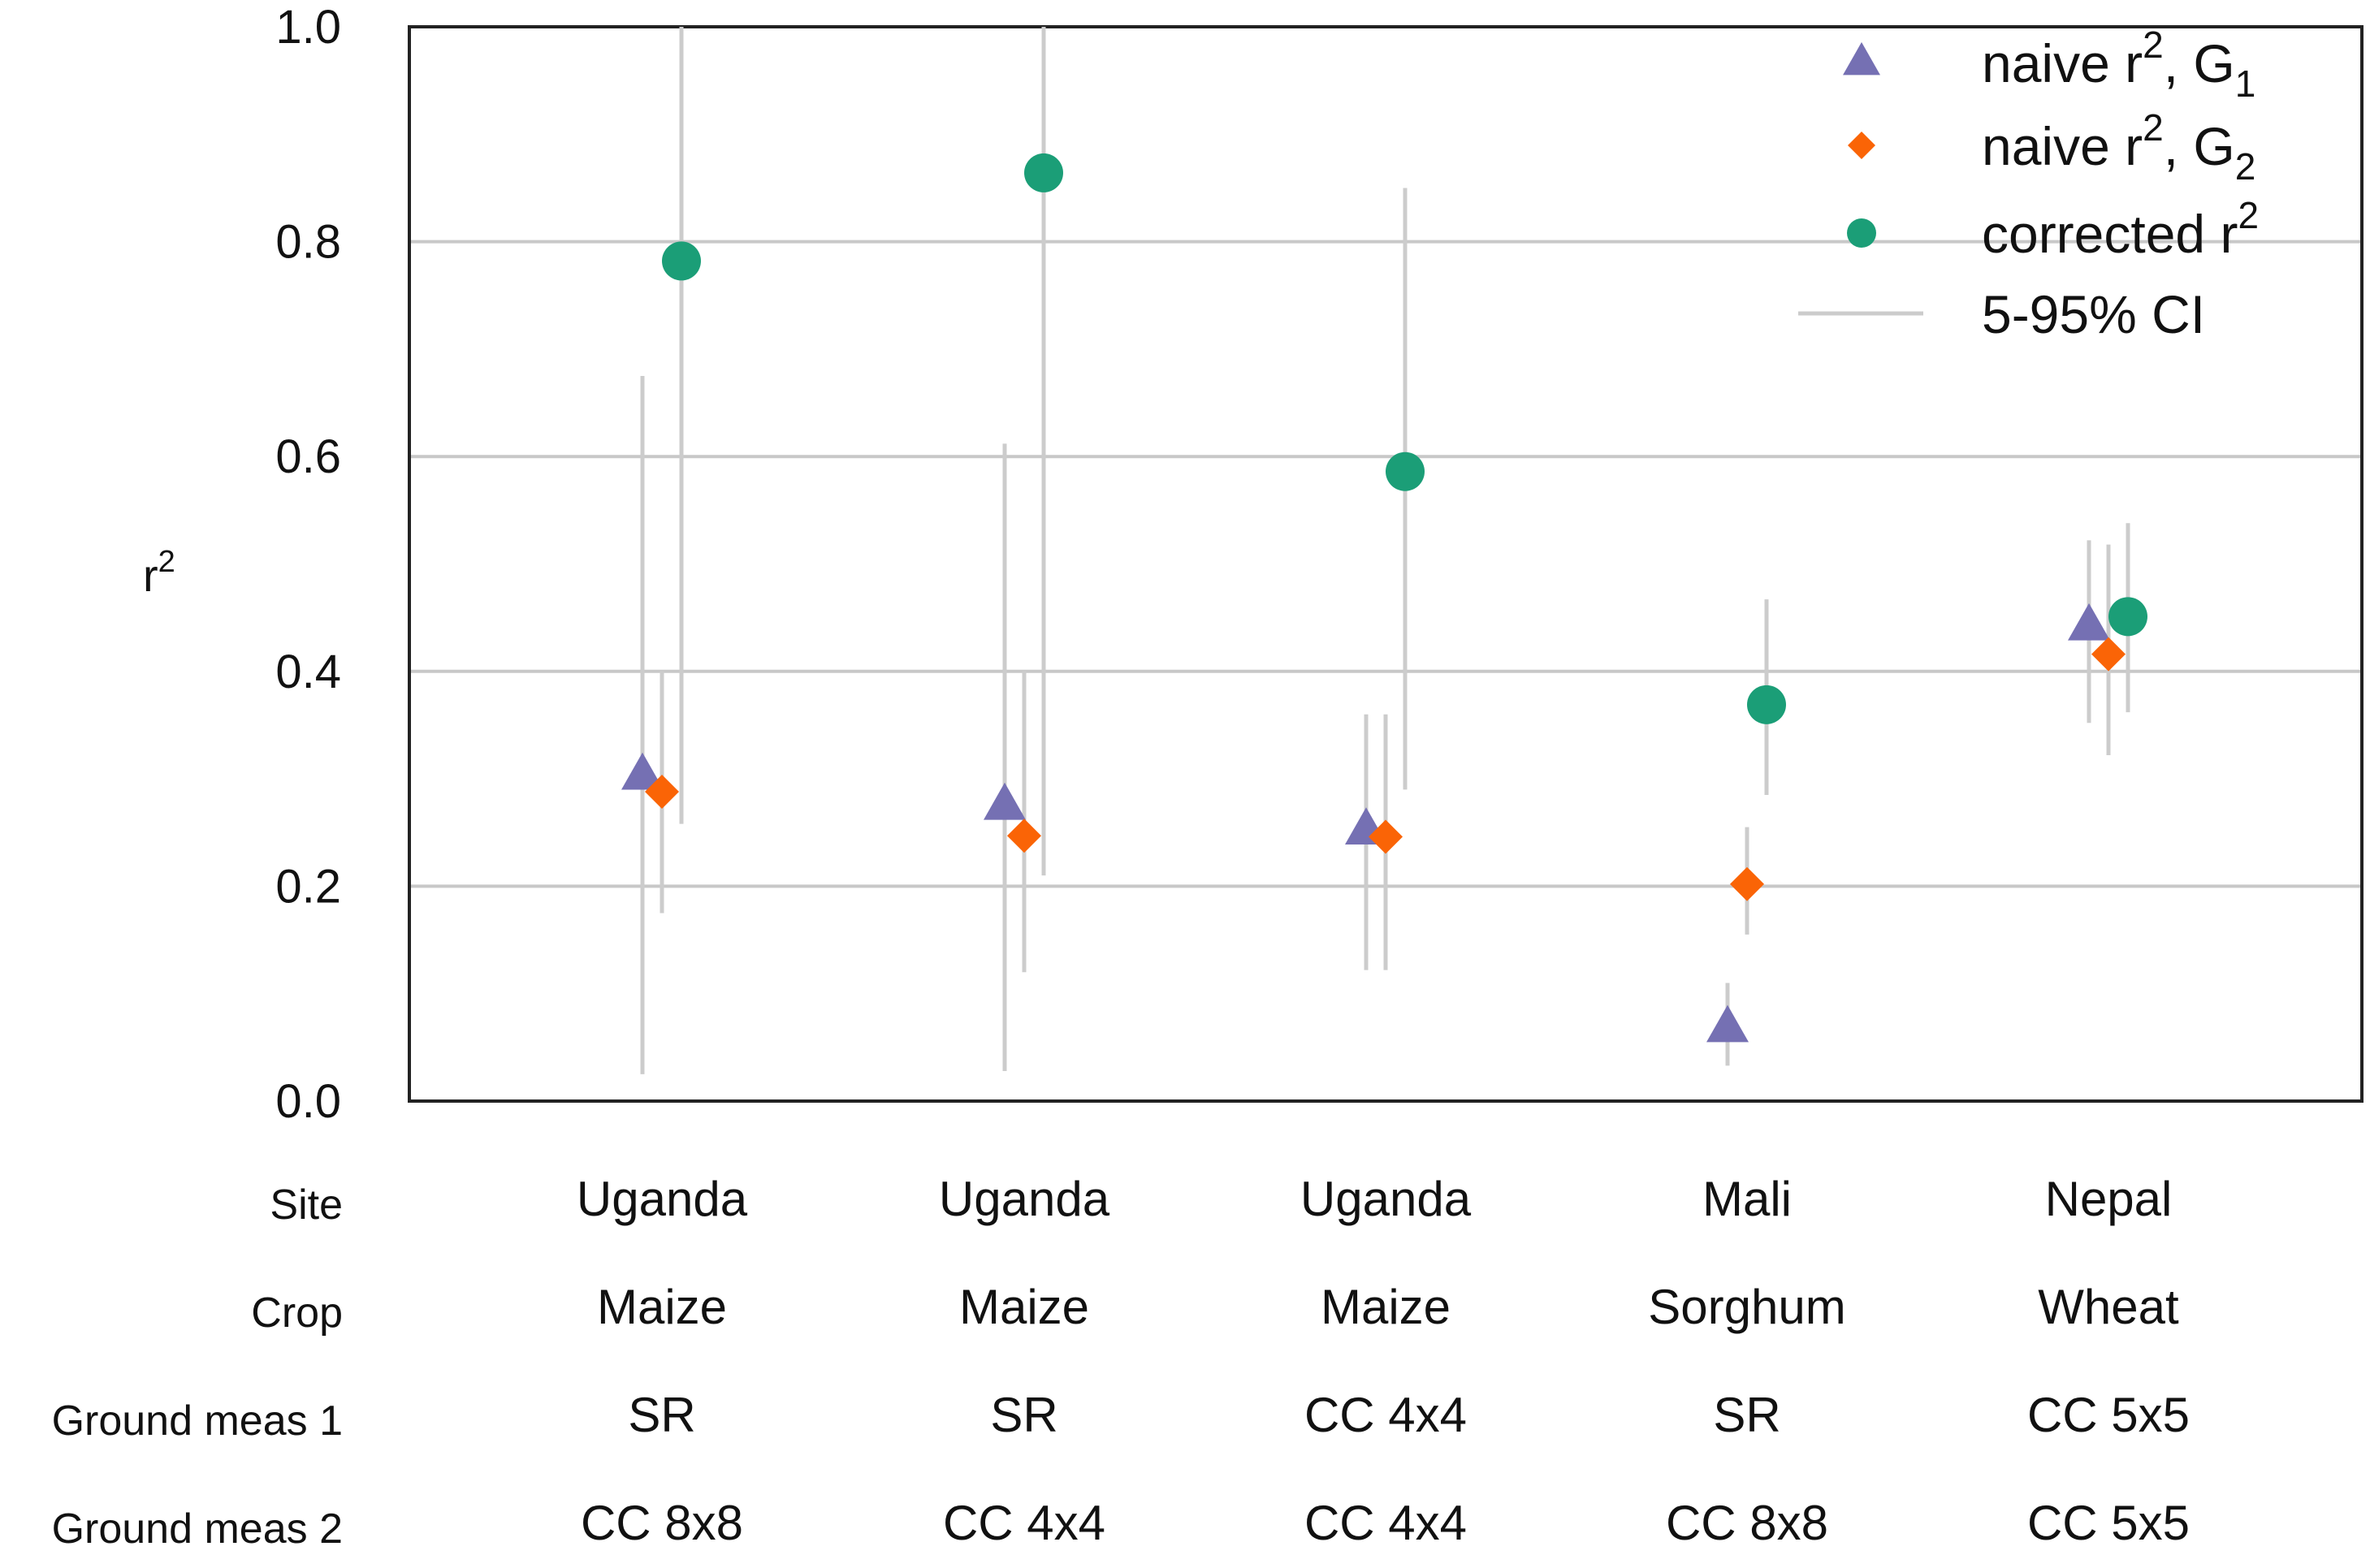 This screenshot has width=2370, height=1568. I want to click on row-label: Crop, so click(297, 1313).